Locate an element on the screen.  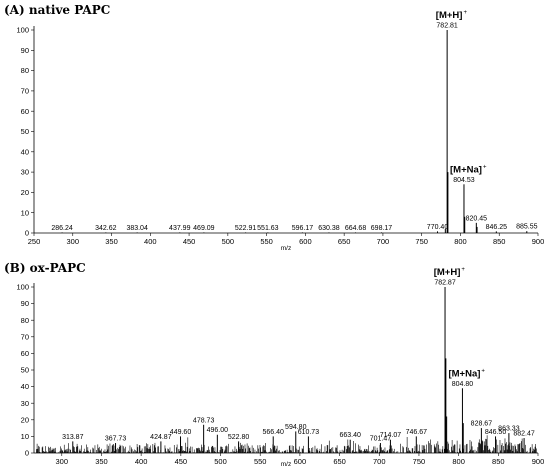
peak-label: 782.87 is located at coordinates (445, 283).